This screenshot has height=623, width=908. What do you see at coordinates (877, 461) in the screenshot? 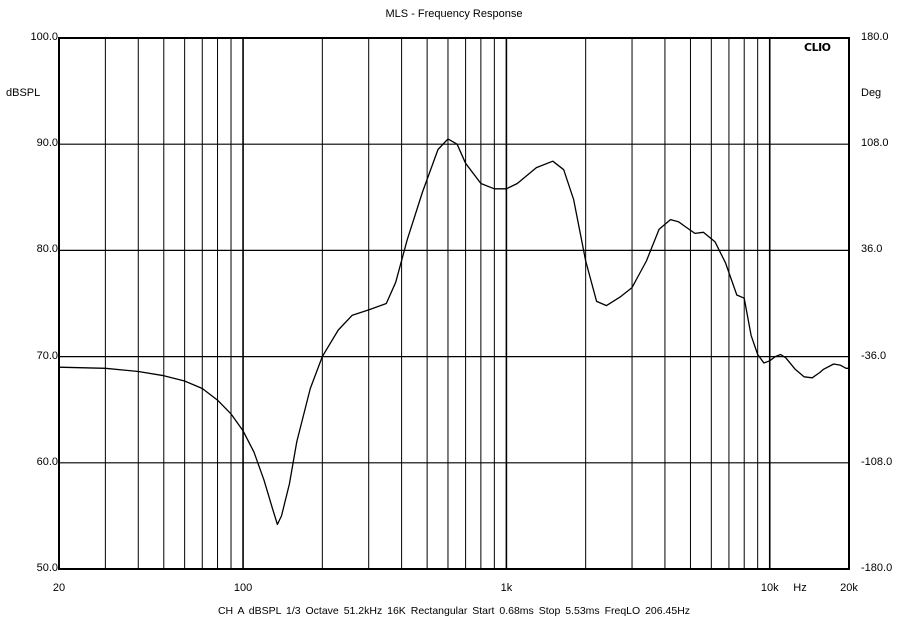
I see `y2-tick-label: -108.0` at bounding box center [877, 461].